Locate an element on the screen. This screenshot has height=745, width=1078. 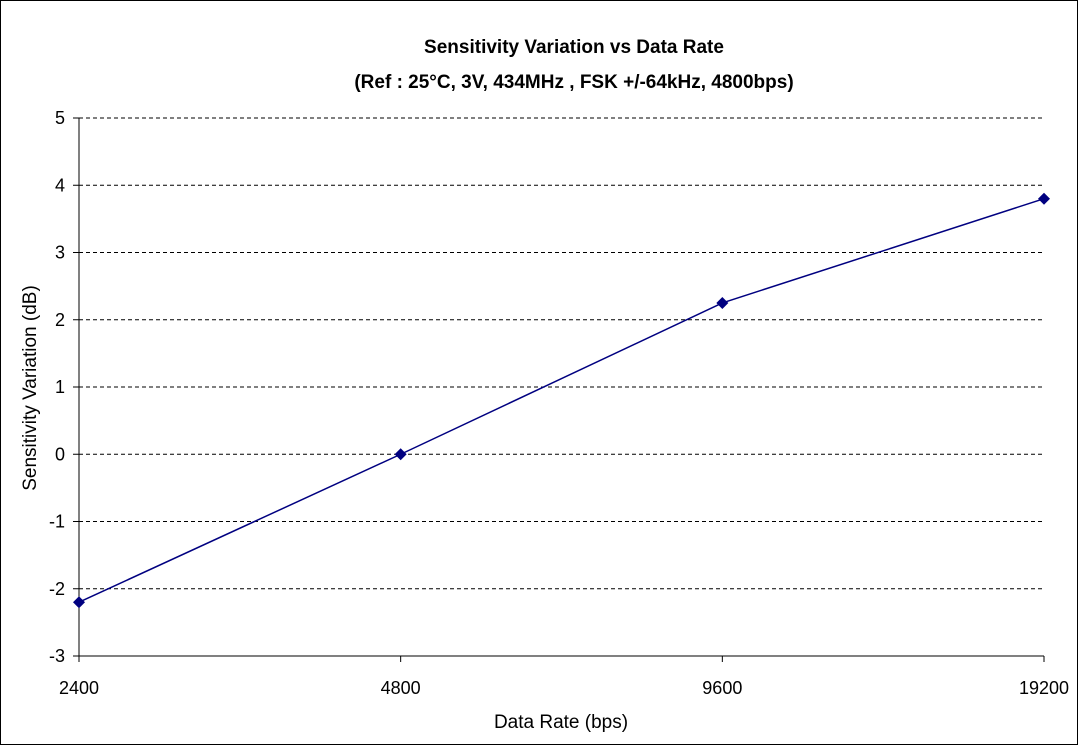
y-tick-label: -2 is located at coordinates (57, 589).